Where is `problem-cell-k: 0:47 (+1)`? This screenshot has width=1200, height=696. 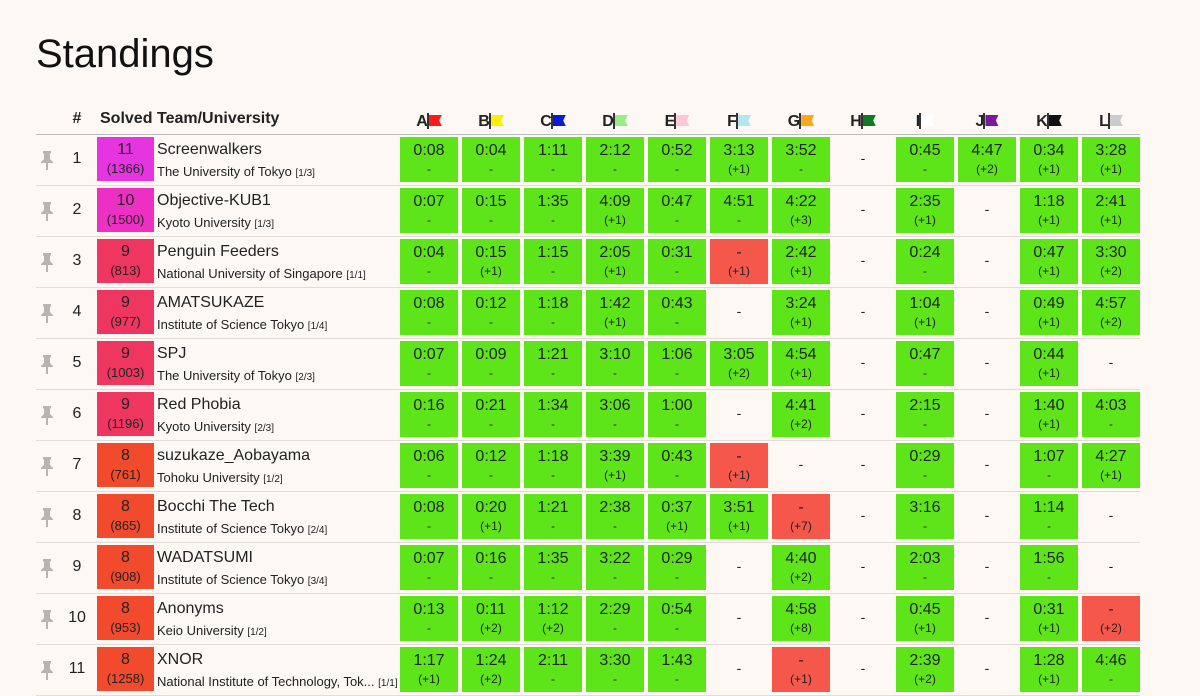 problem-cell-k: 0:47 (+1) is located at coordinates (1049, 261).